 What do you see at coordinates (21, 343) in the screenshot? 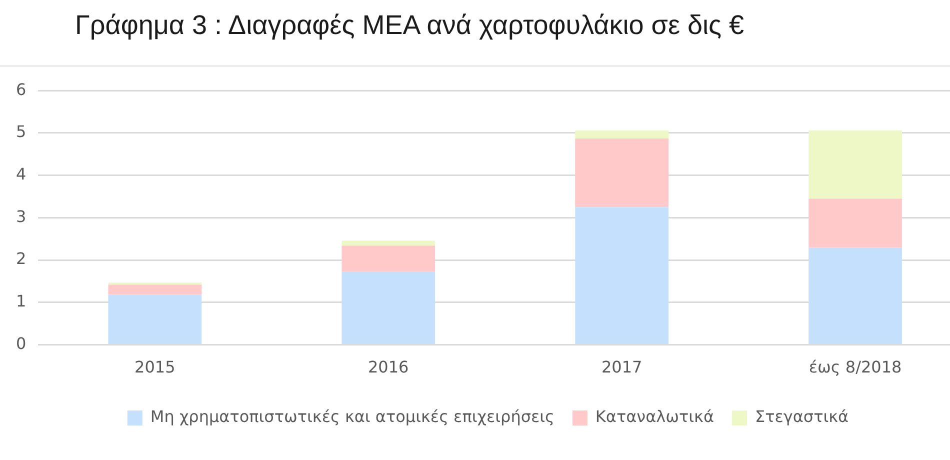
I see `y-tick-label: 0` at bounding box center [21, 343].